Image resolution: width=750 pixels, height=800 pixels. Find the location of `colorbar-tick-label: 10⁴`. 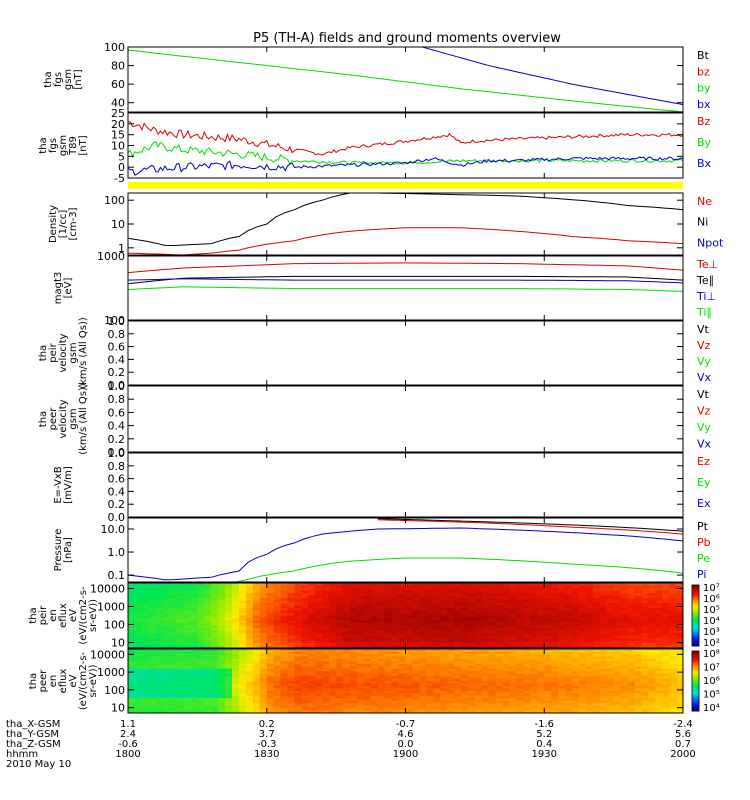

colorbar-tick-label: 10⁴ is located at coordinates (711, 621).